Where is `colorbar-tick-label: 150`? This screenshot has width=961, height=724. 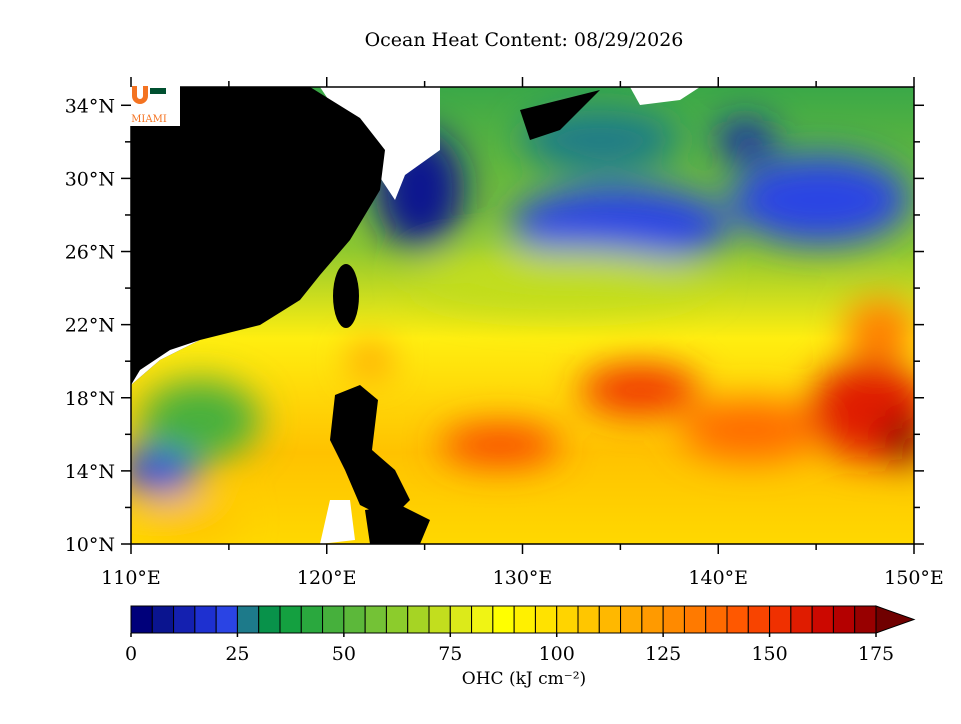
colorbar-tick-label: 150 is located at coordinates (769, 654).